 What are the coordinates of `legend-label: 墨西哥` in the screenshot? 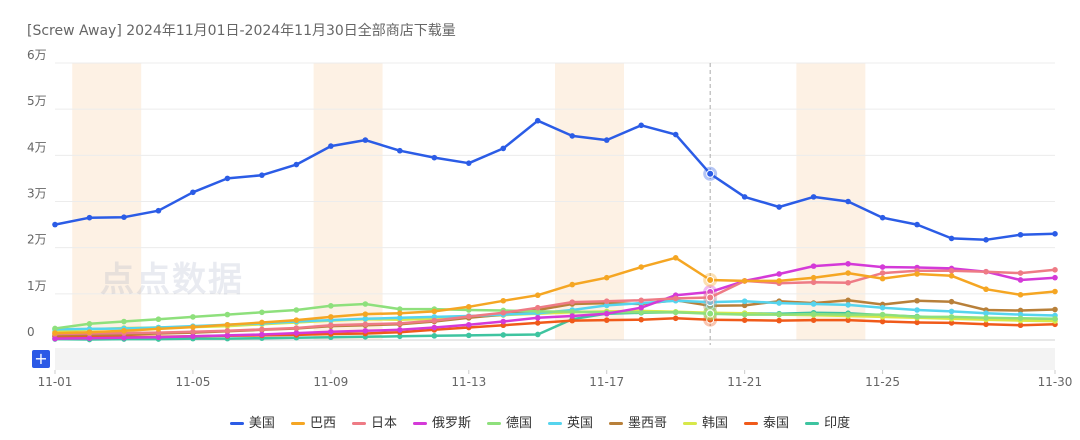 It's located at (648, 423).